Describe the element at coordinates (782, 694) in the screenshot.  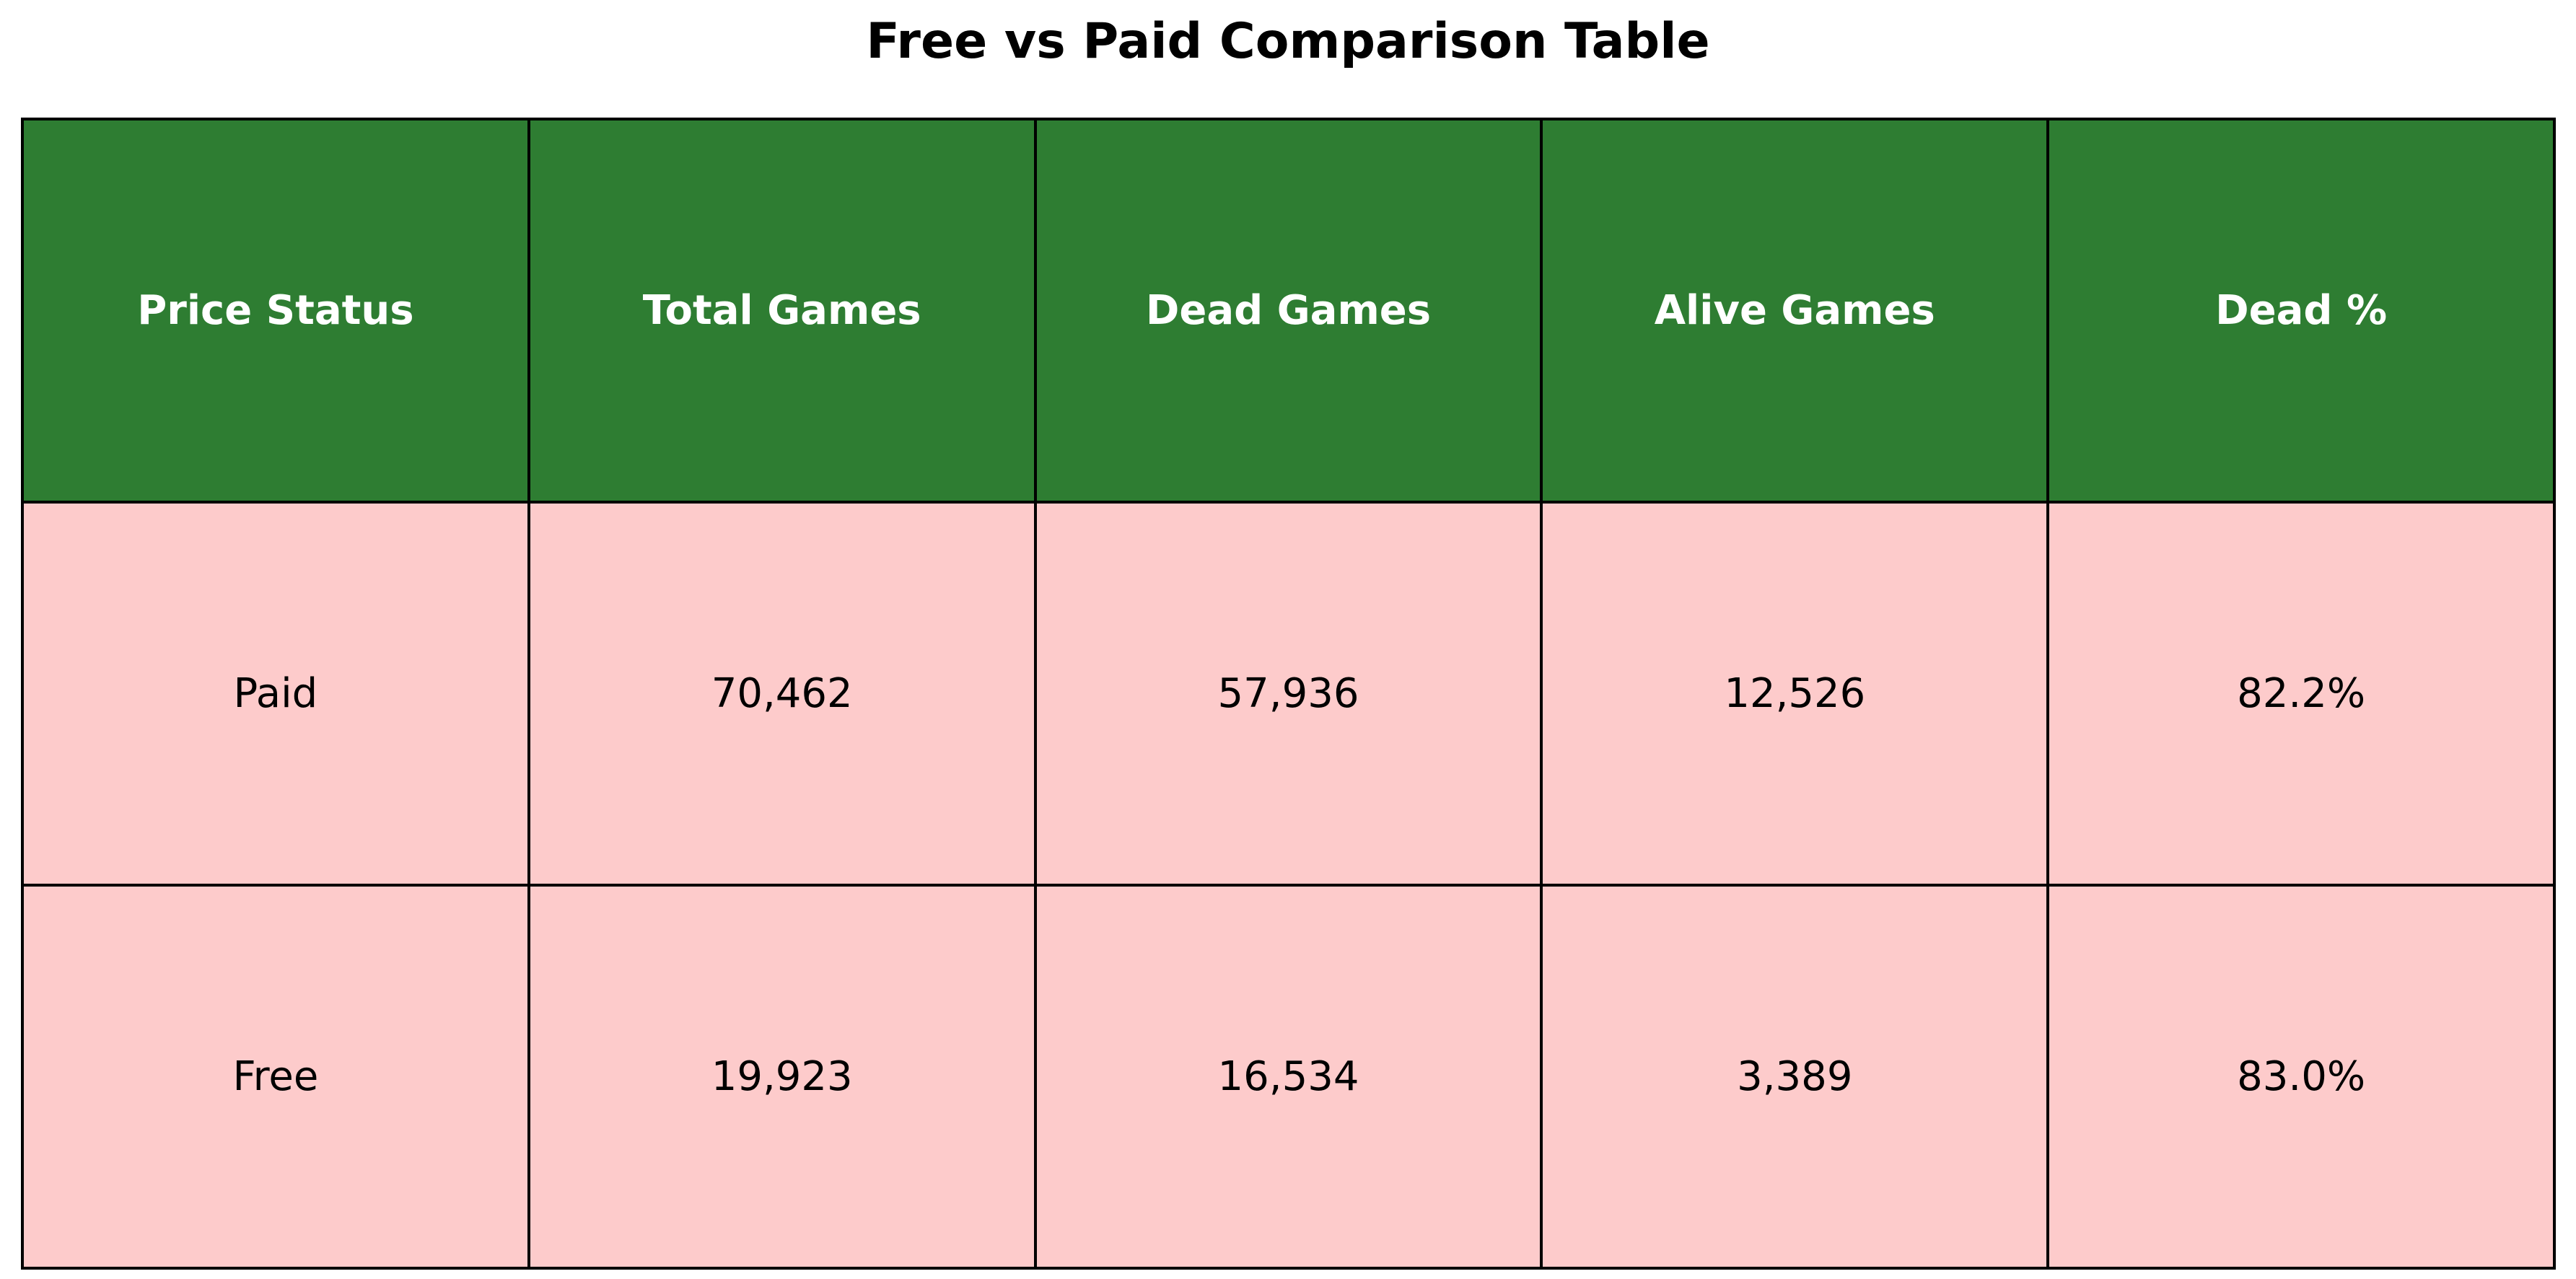
I see `table-cell: 70,462` at that location.